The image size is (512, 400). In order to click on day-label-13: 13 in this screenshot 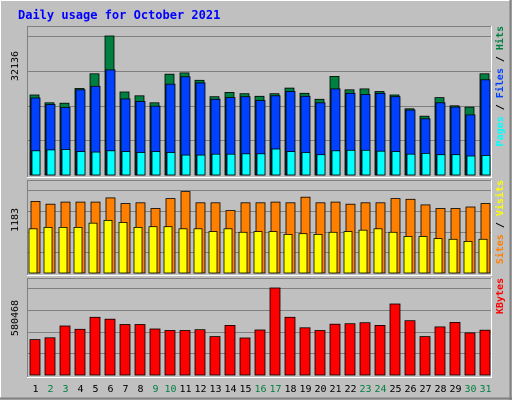, I will do `click(215, 389)`.